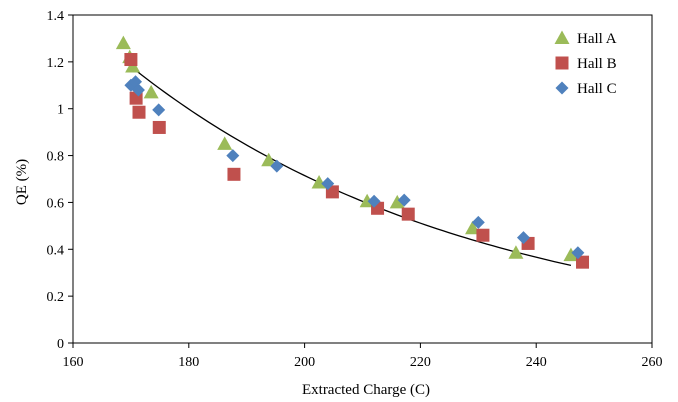  Describe the element at coordinates (56, 157) in the screenshot. I see `y-tick-label: 0.8` at that location.